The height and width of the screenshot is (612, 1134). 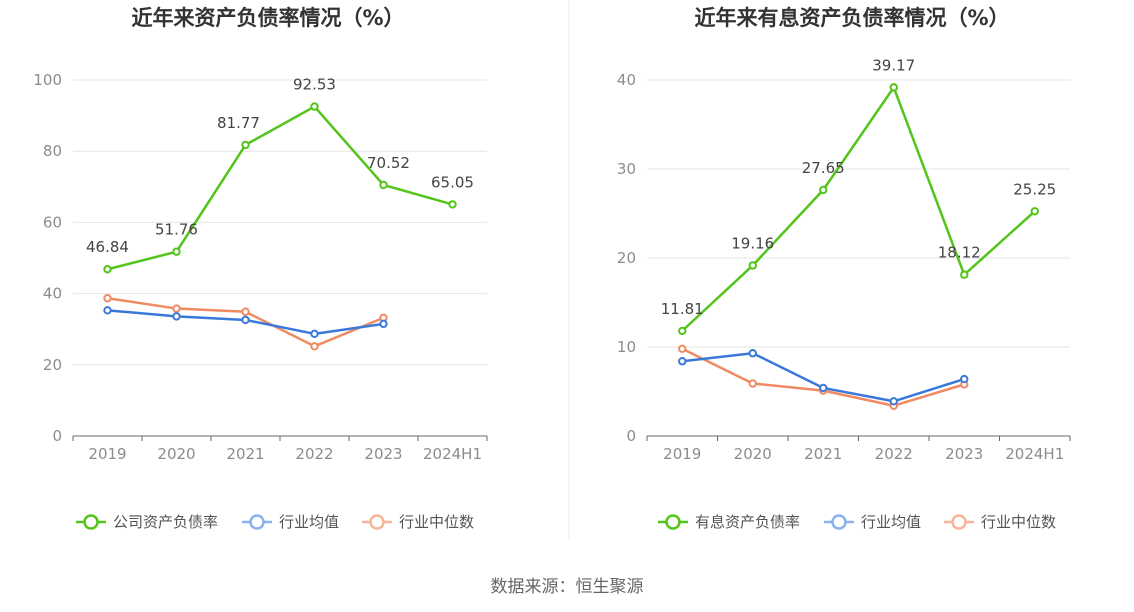 I want to click on data-label: 70.52, so click(x=388, y=163).